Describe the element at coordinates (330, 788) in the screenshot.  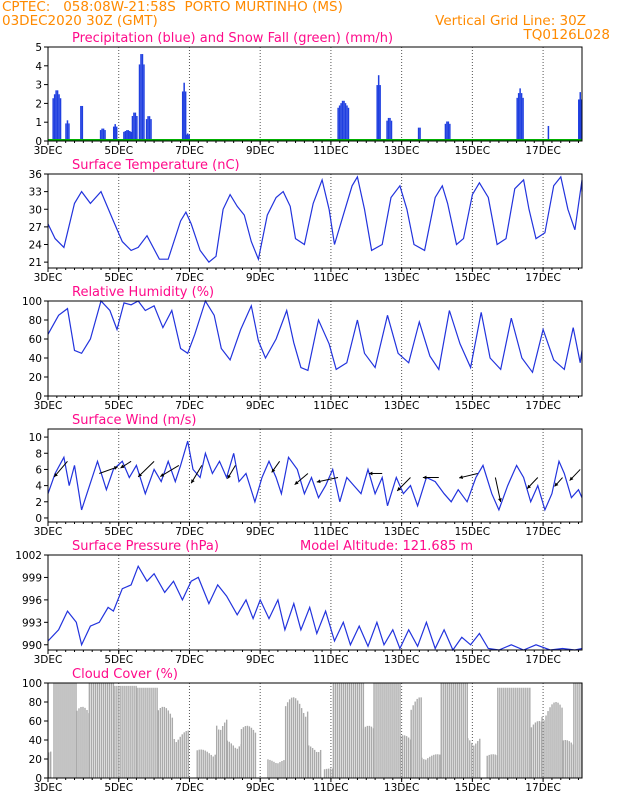
I see `cloud-xtick-label: 11DEC` at that location.